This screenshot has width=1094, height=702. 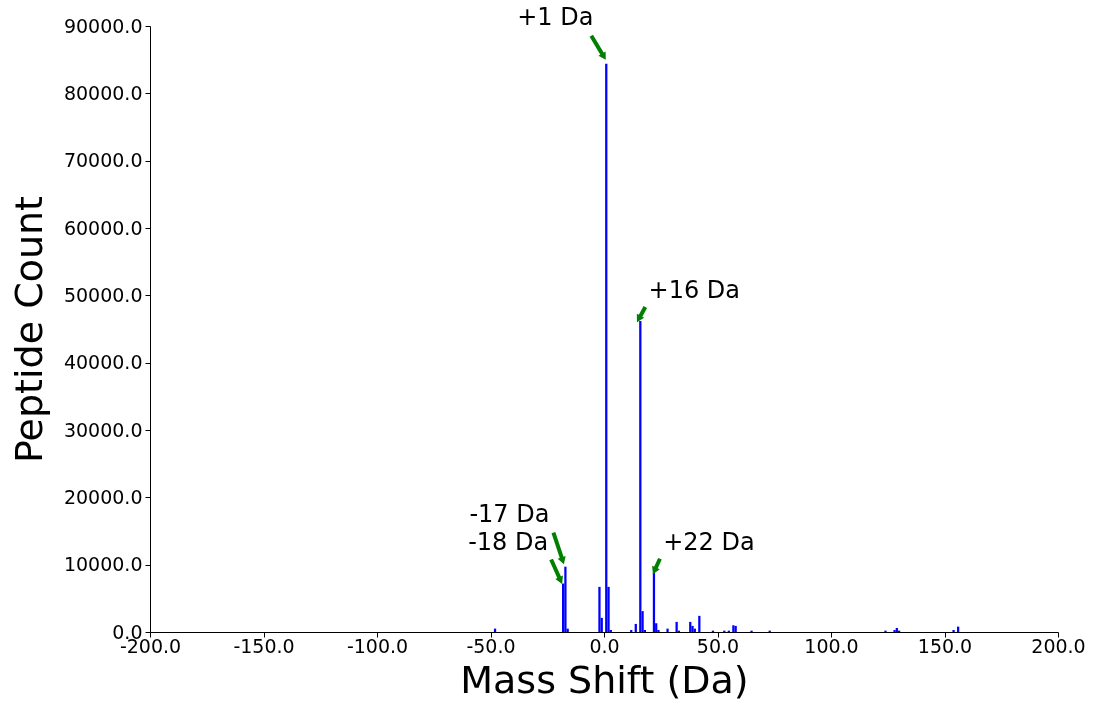 I want to click on y-tick-label: 70000.0, so click(x=103, y=160).